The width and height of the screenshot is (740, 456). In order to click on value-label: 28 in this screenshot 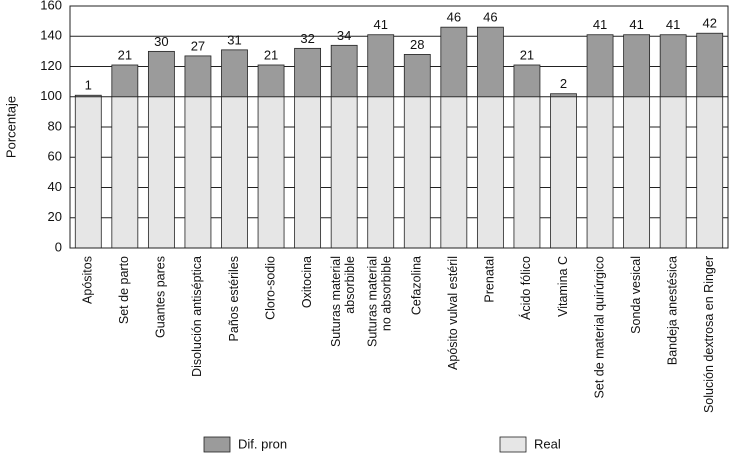, I will do `click(417, 44)`.